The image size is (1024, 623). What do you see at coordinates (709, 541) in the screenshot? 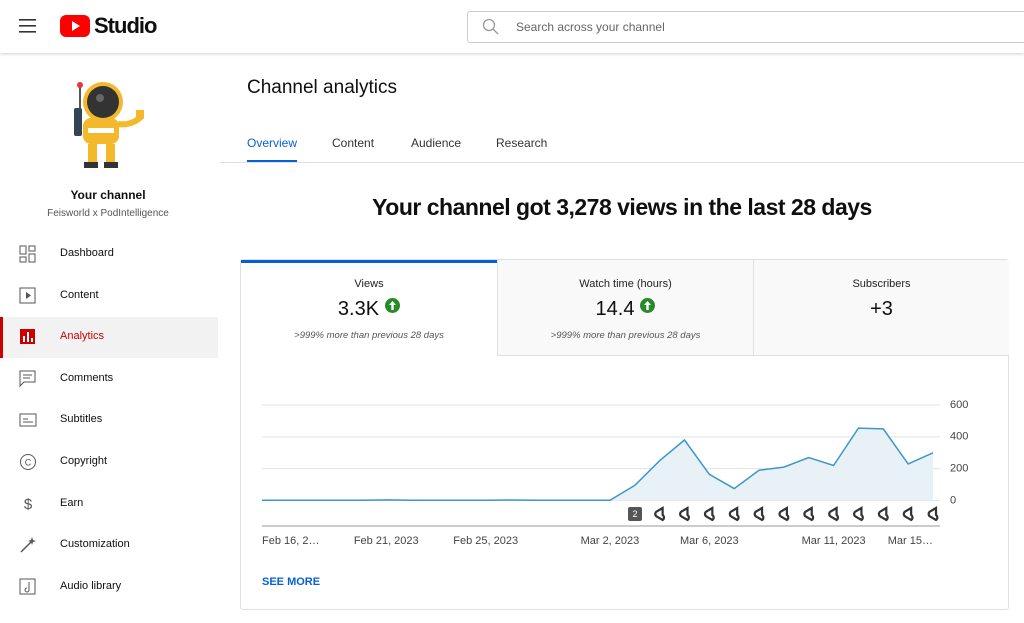
I see `x-tick-label: Mar 6, 2023` at bounding box center [709, 541].